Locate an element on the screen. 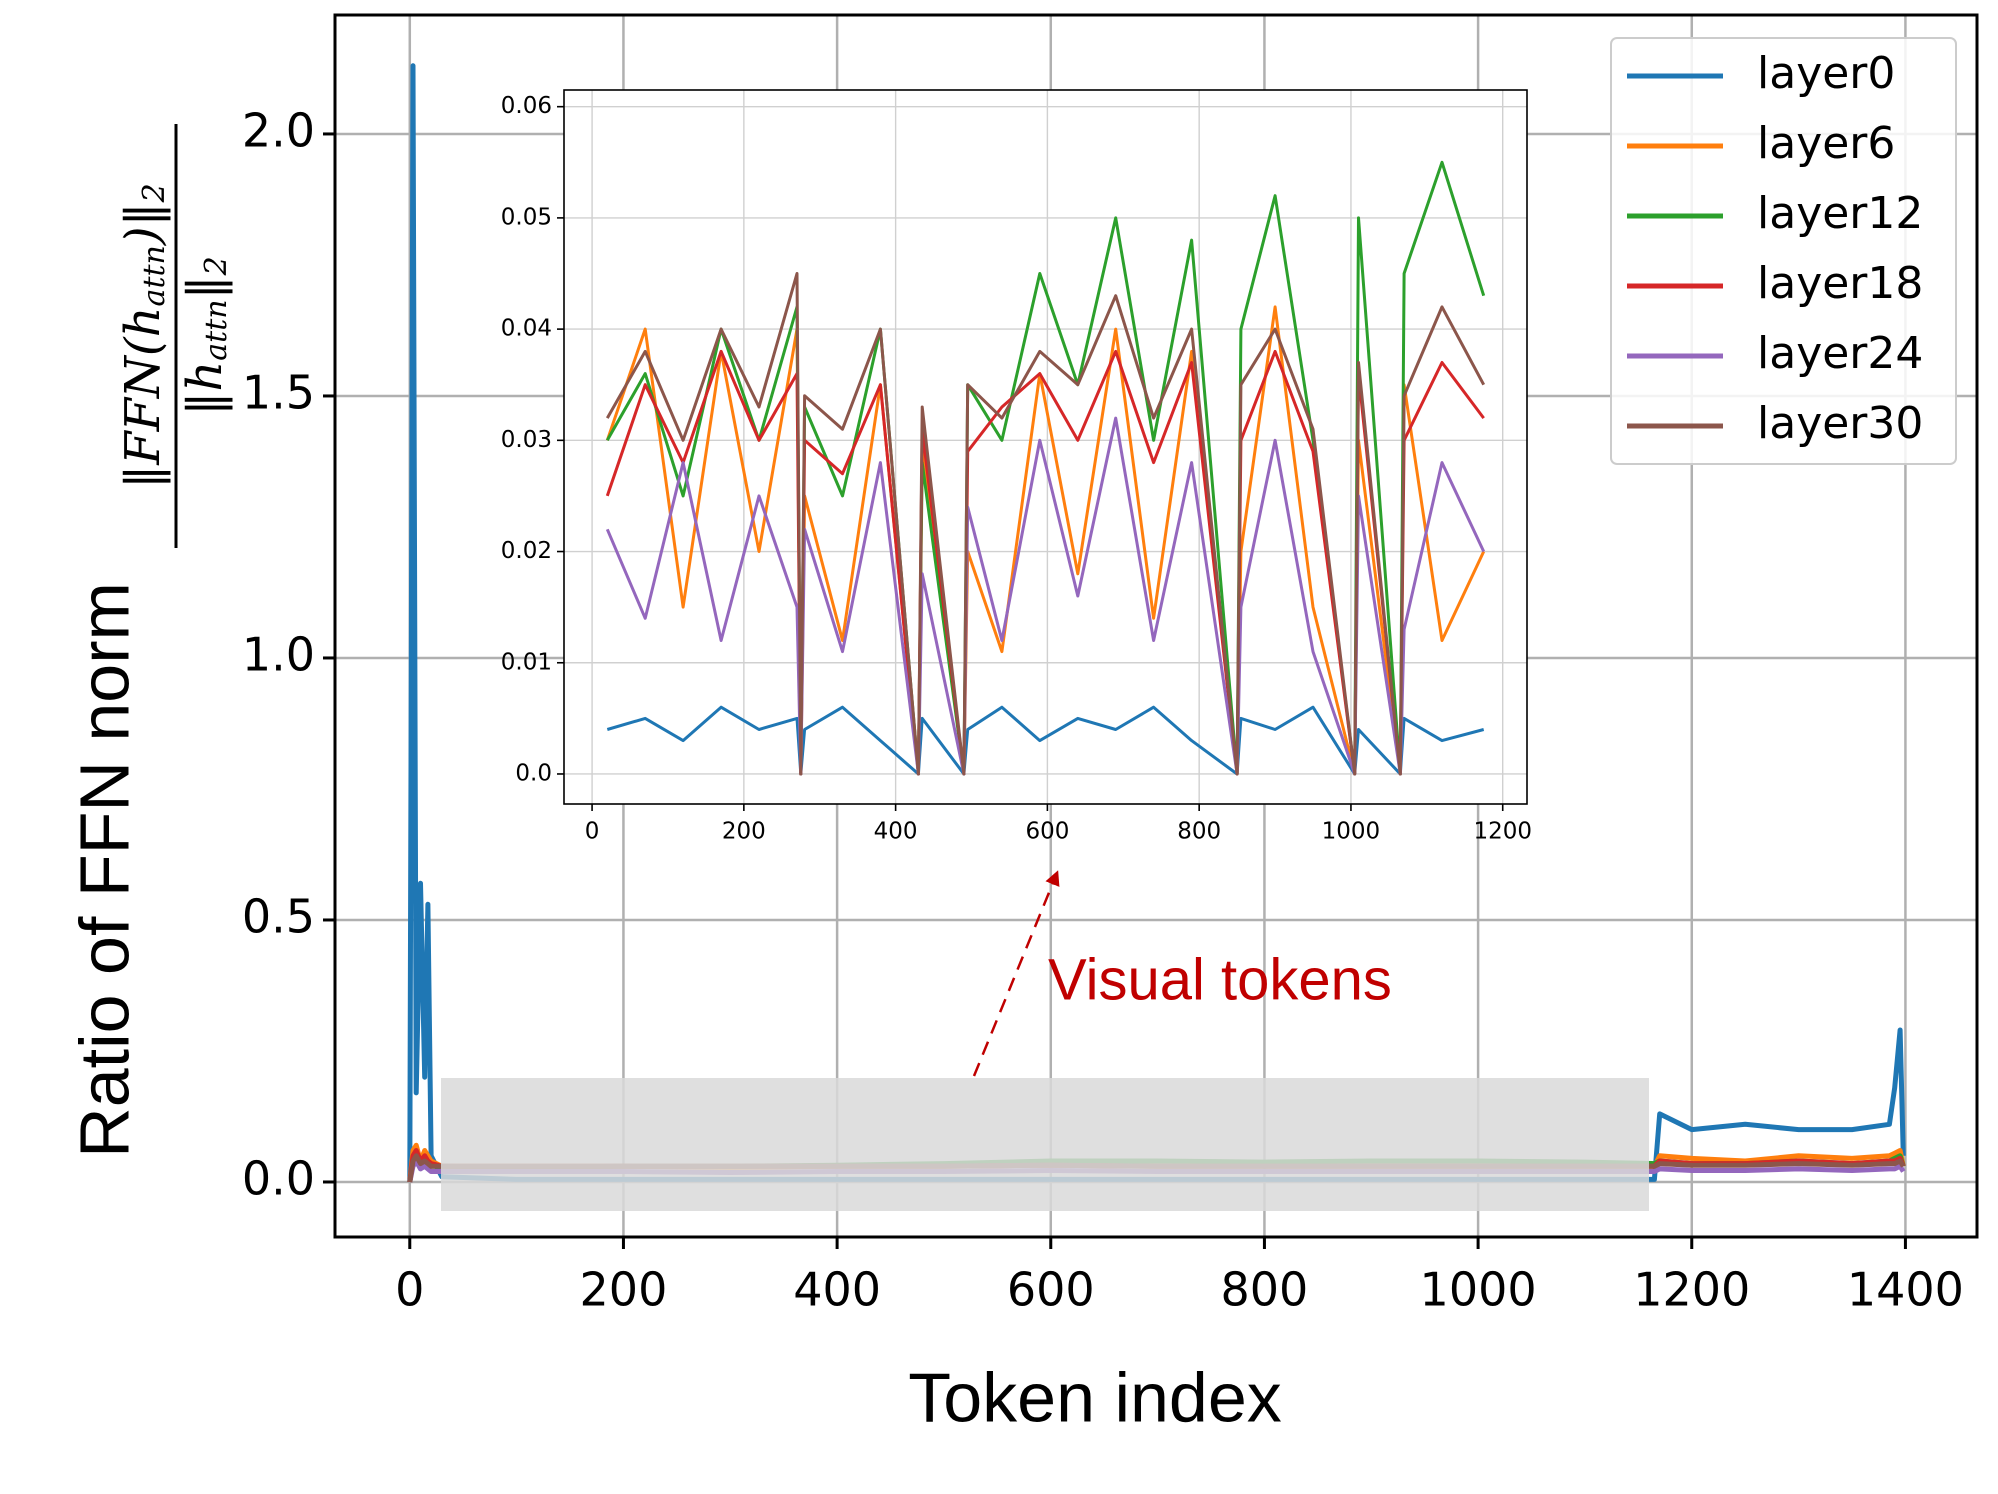 The image size is (1998, 1494). label-piece: ( is located at coordinates (143, 346).